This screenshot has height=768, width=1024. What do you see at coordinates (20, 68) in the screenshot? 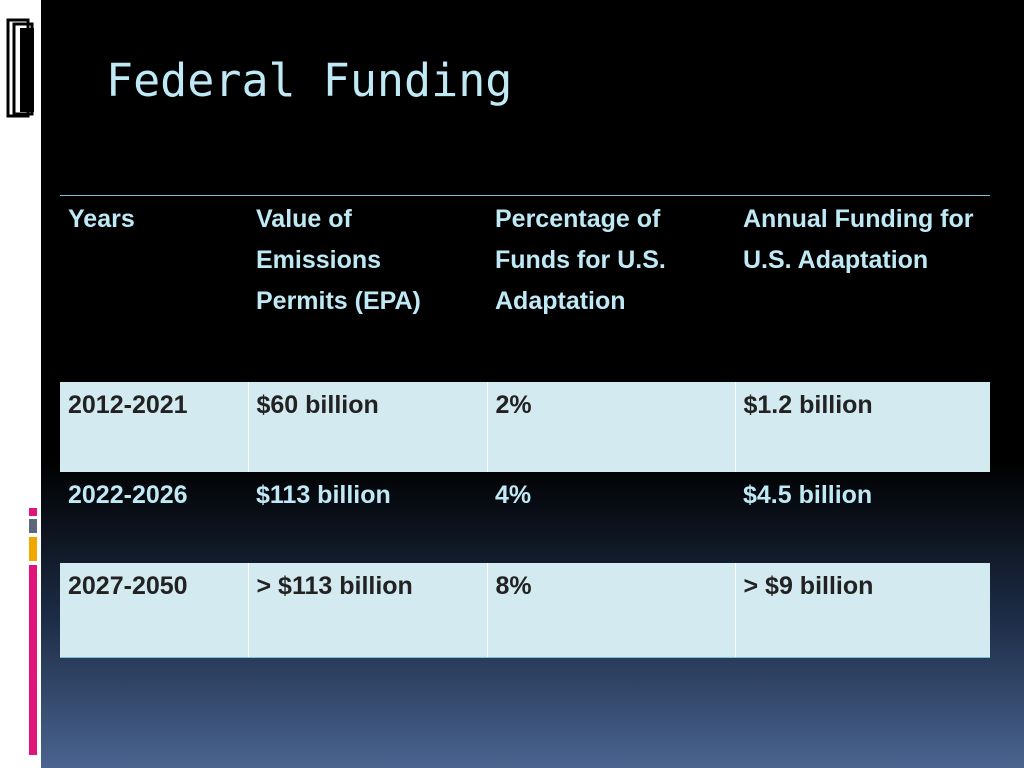
I see `document-stack-icon` at bounding box center [20, 68].